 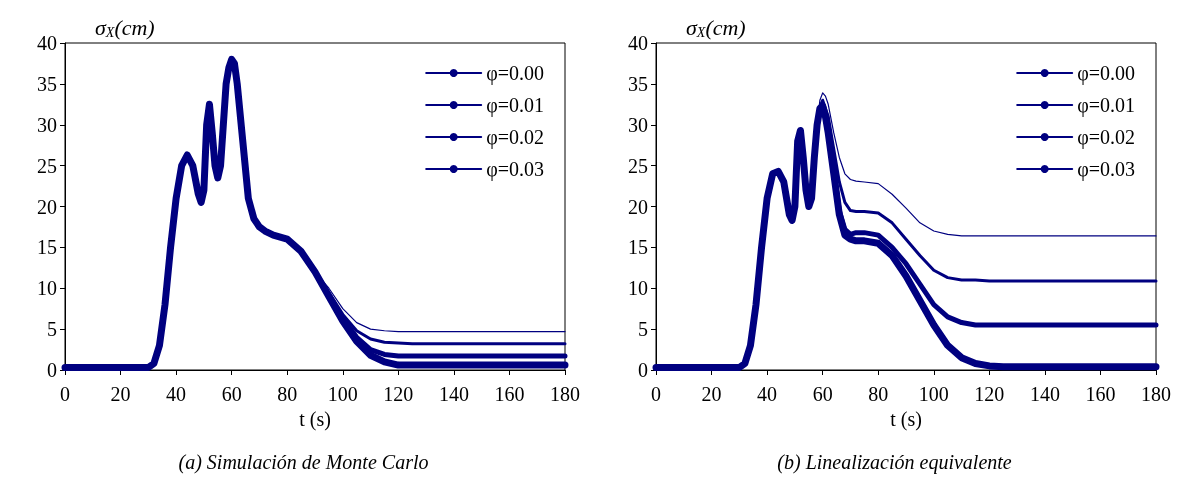 I want to click on text: (a) Simulación de Monte Carlo, so click(x=303, y=462).